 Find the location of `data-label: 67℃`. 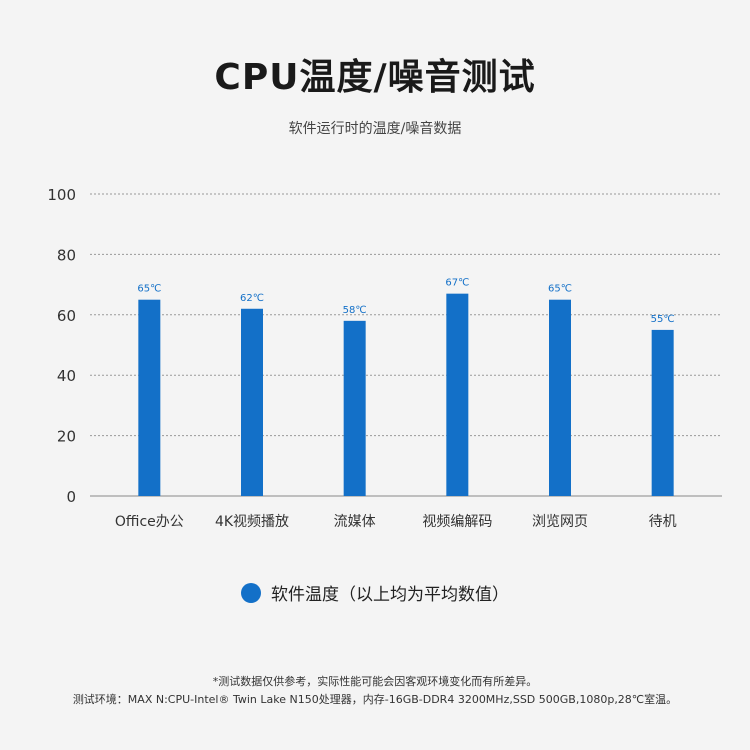

data-label: 67℃ is located at coordinates (457, 283).